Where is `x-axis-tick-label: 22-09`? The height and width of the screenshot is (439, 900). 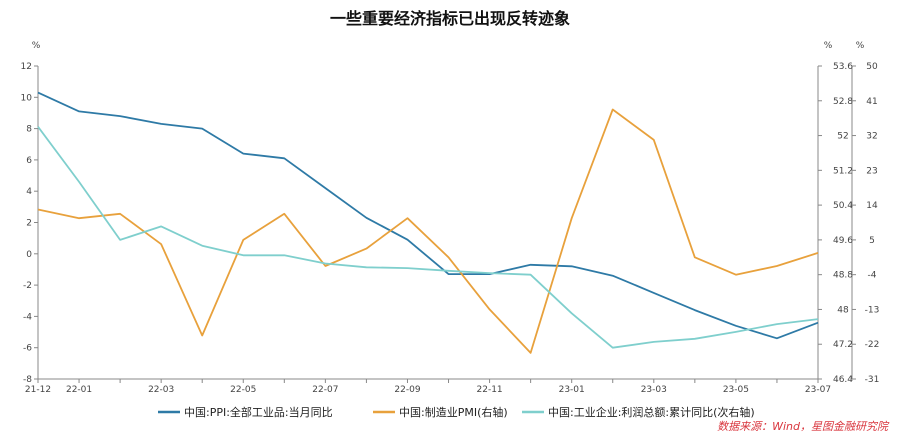
x-axis-tick-label: 22-09 is located at coordinates (407, 390).